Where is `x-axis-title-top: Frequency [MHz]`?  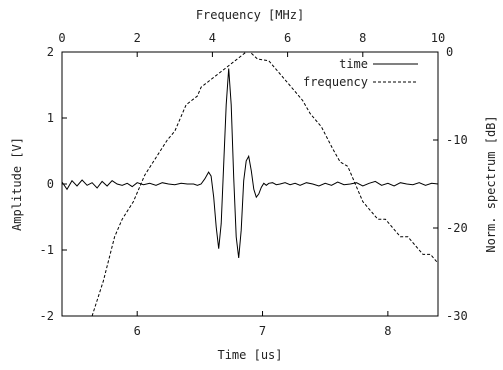 x-axis-title-top: Frequency [MHz] is located at coordinates (250, 15).